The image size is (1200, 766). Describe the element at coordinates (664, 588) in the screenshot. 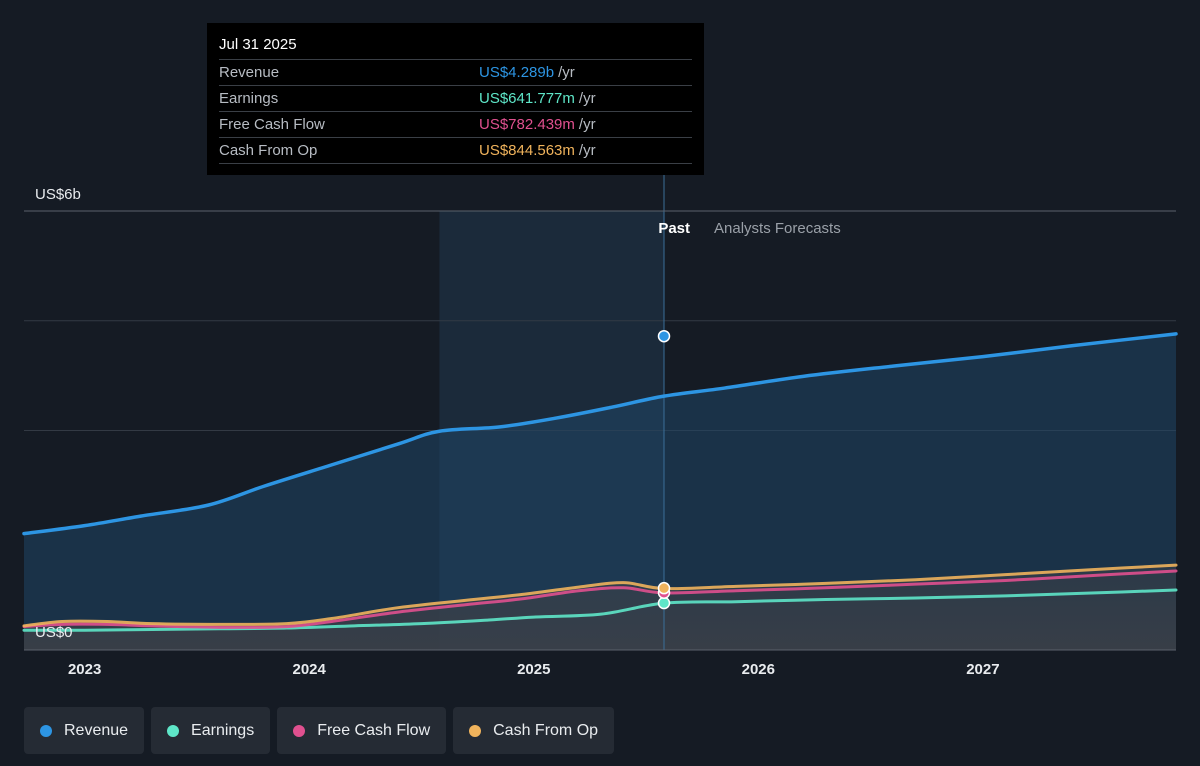

I see `cfo-marker` at that location.